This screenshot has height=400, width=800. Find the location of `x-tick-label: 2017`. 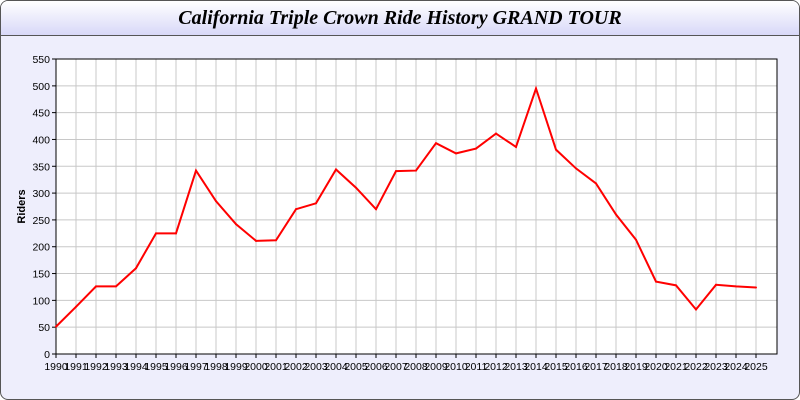

x-tick-label: 2017 is located at coordinates (596, 367).